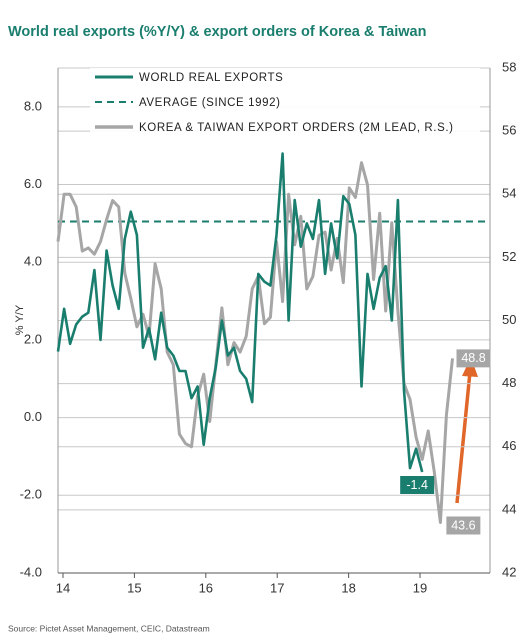 This screenshot has width=530, height=640. I want to click on y-tick-label: -2.0, so click(31, 494).